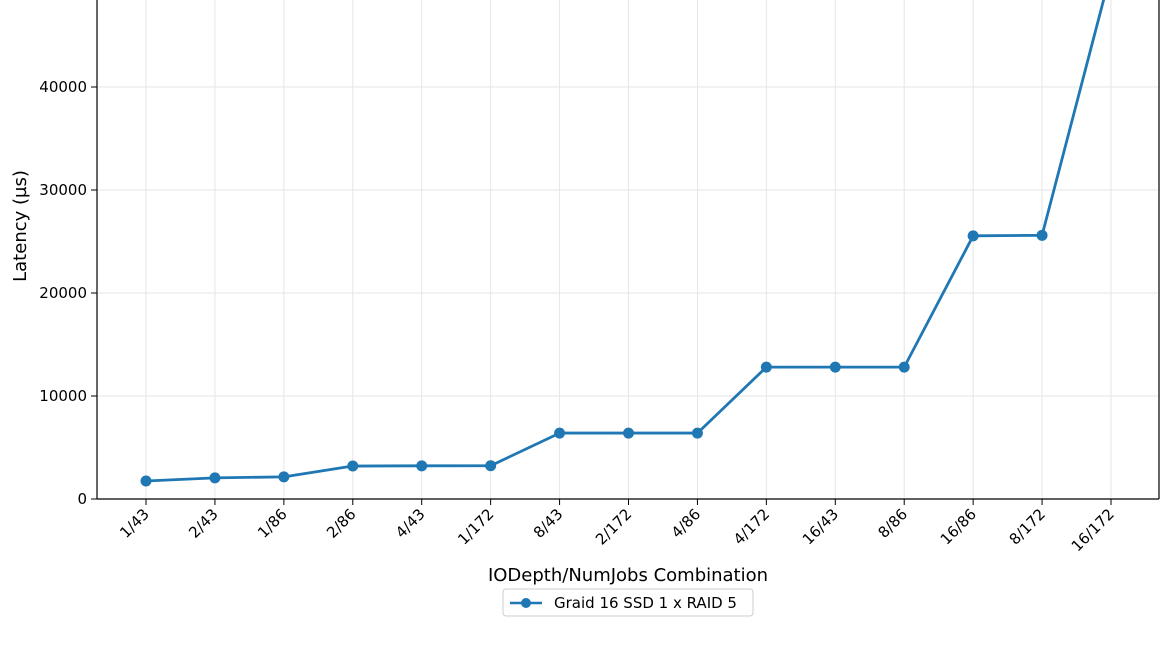 The image size is (1170, 663). What do you see at coordinates (203, 523) in the screenshot?
I see `x-tick-label: 2/43` at bounding box center [203, 523].